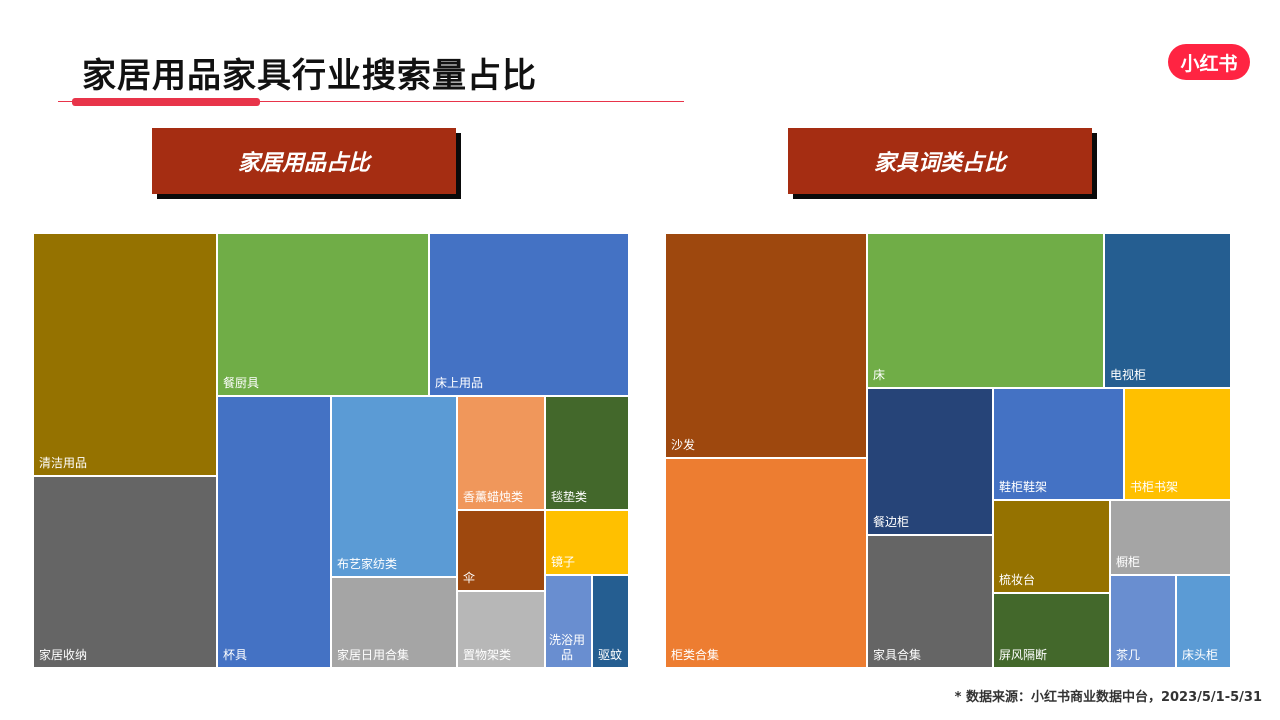 The height and width of the screenshot is (720, 1280). I want to click on treemap-cell-label: 香薰蜡烛类, so click(493, 497).